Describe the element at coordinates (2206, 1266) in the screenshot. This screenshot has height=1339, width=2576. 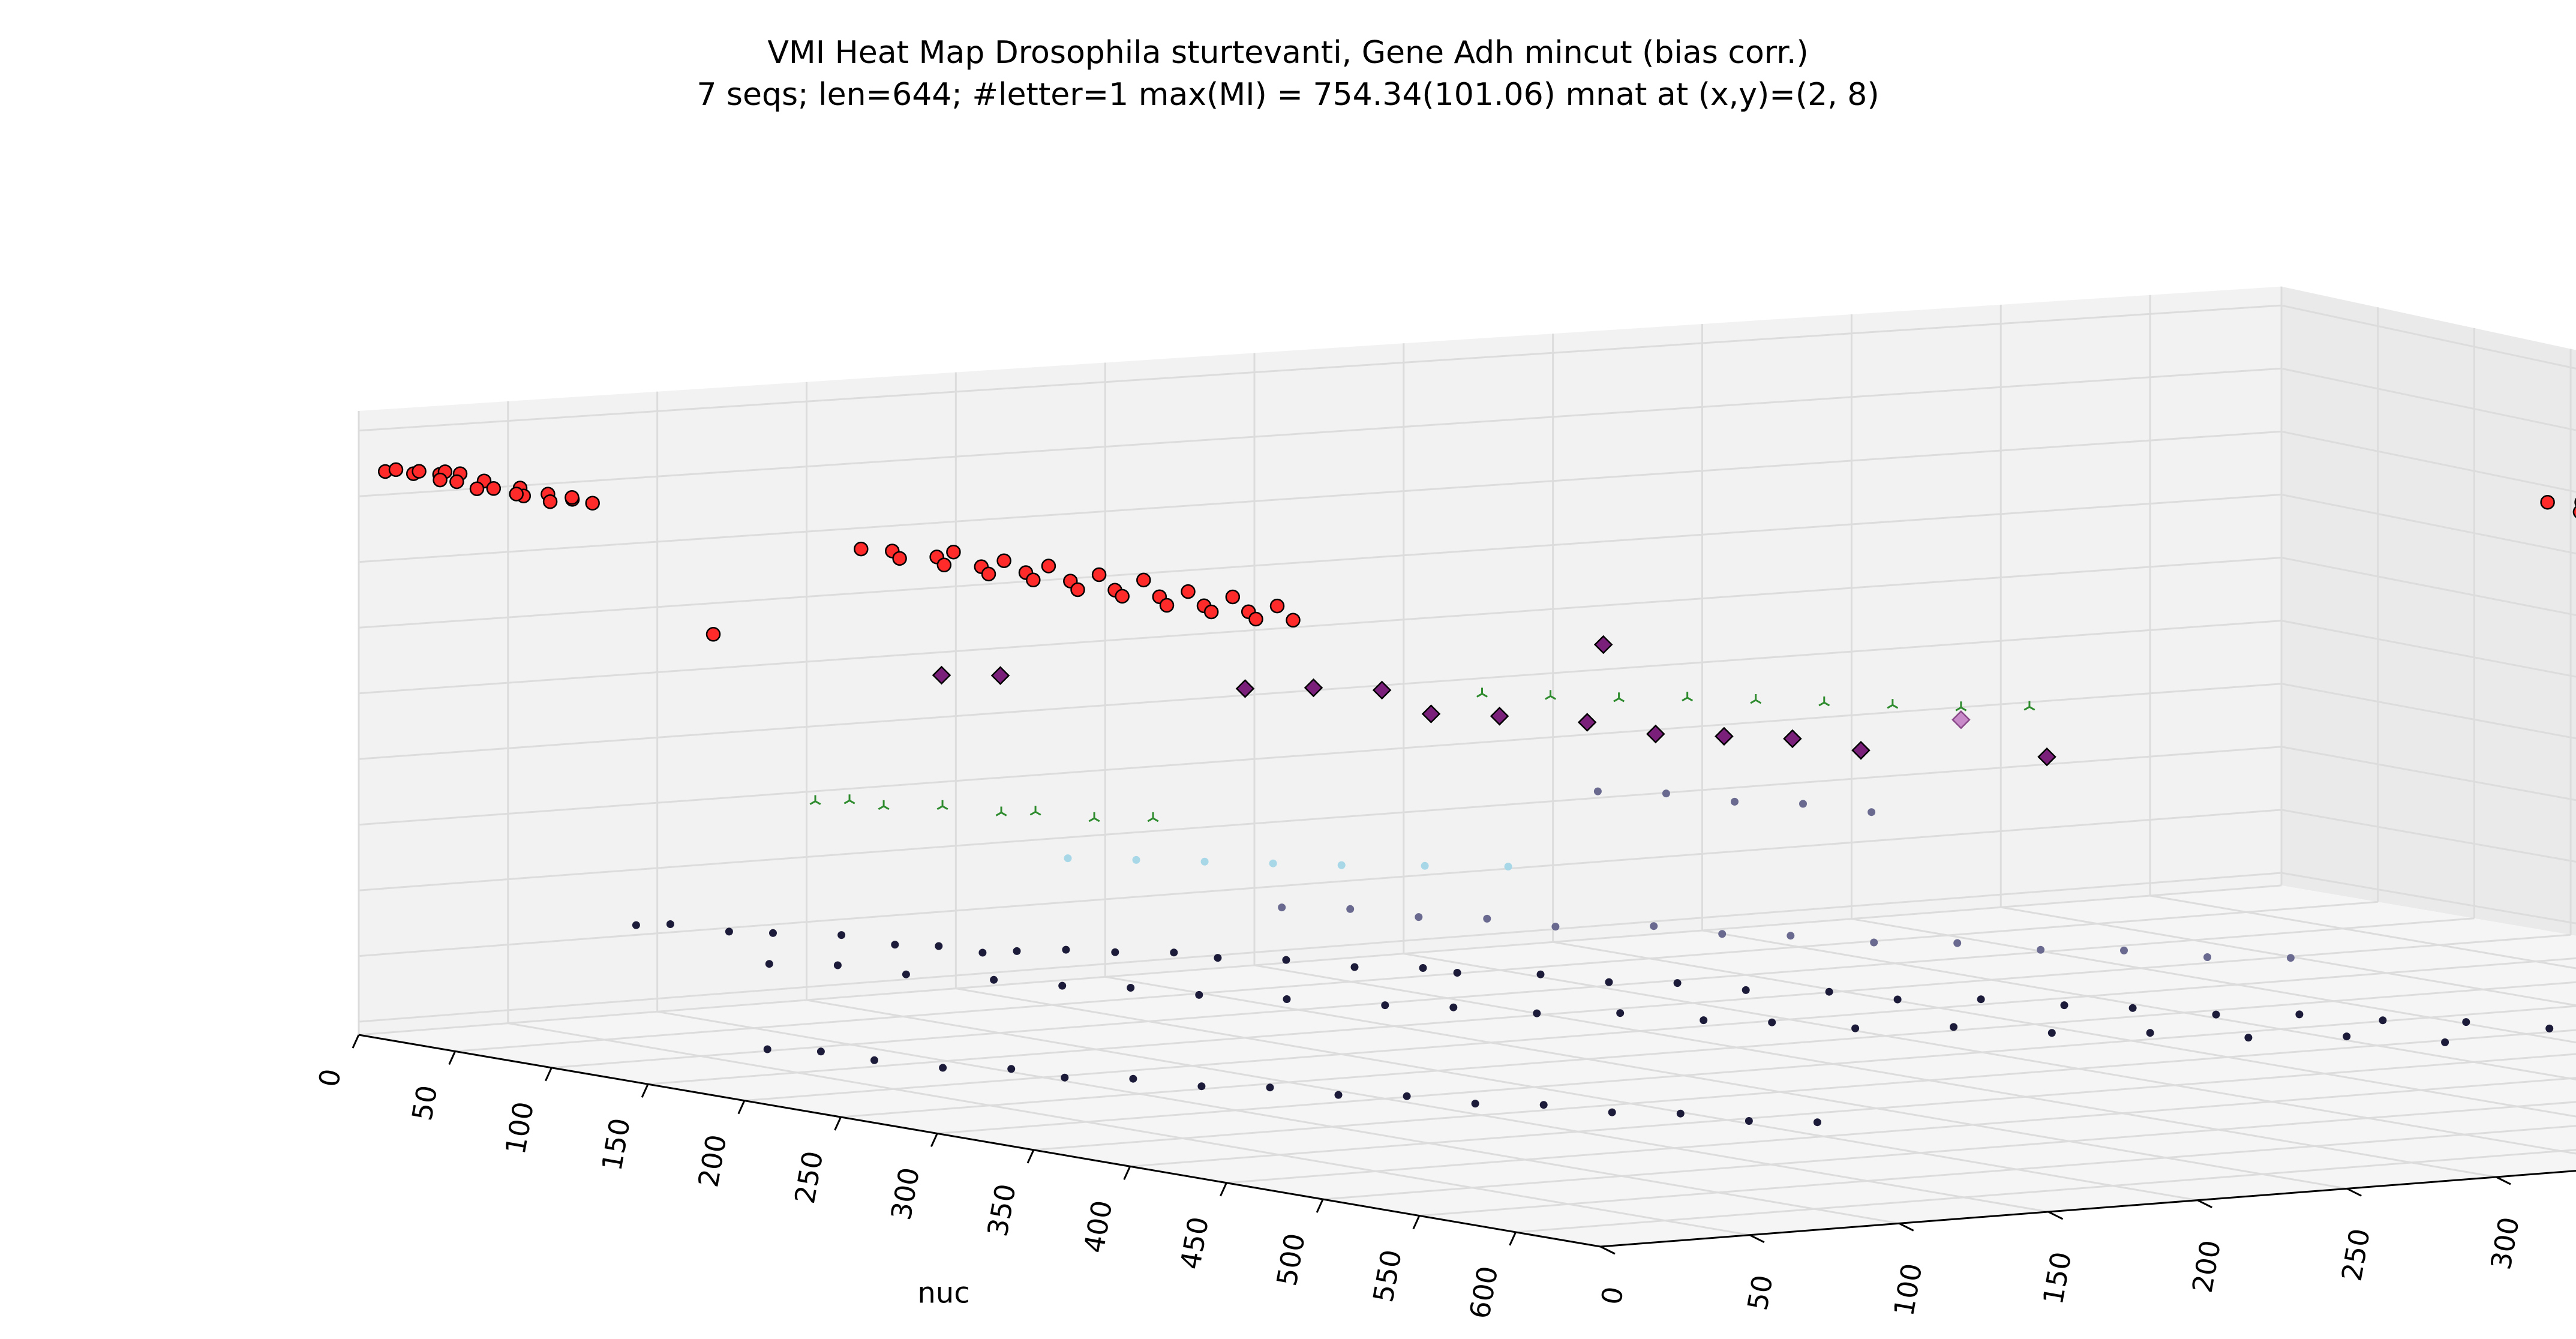
I see `y-tick-label: 200` at that location.